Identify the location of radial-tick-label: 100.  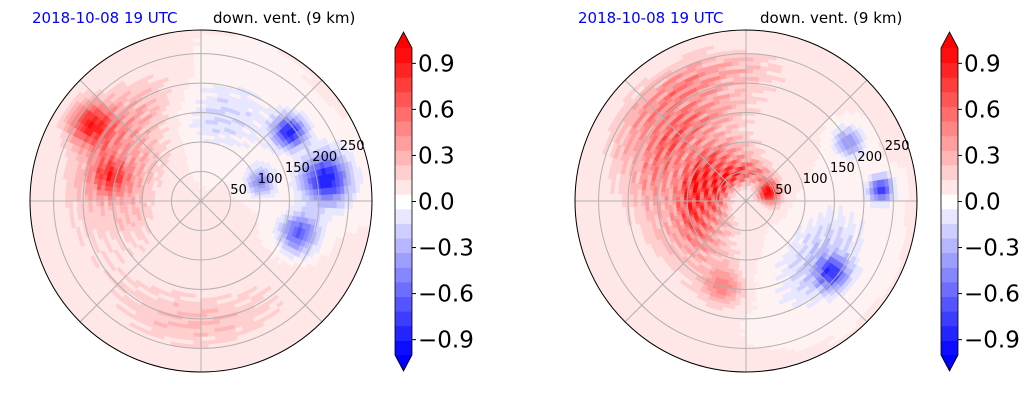
(270, 179).